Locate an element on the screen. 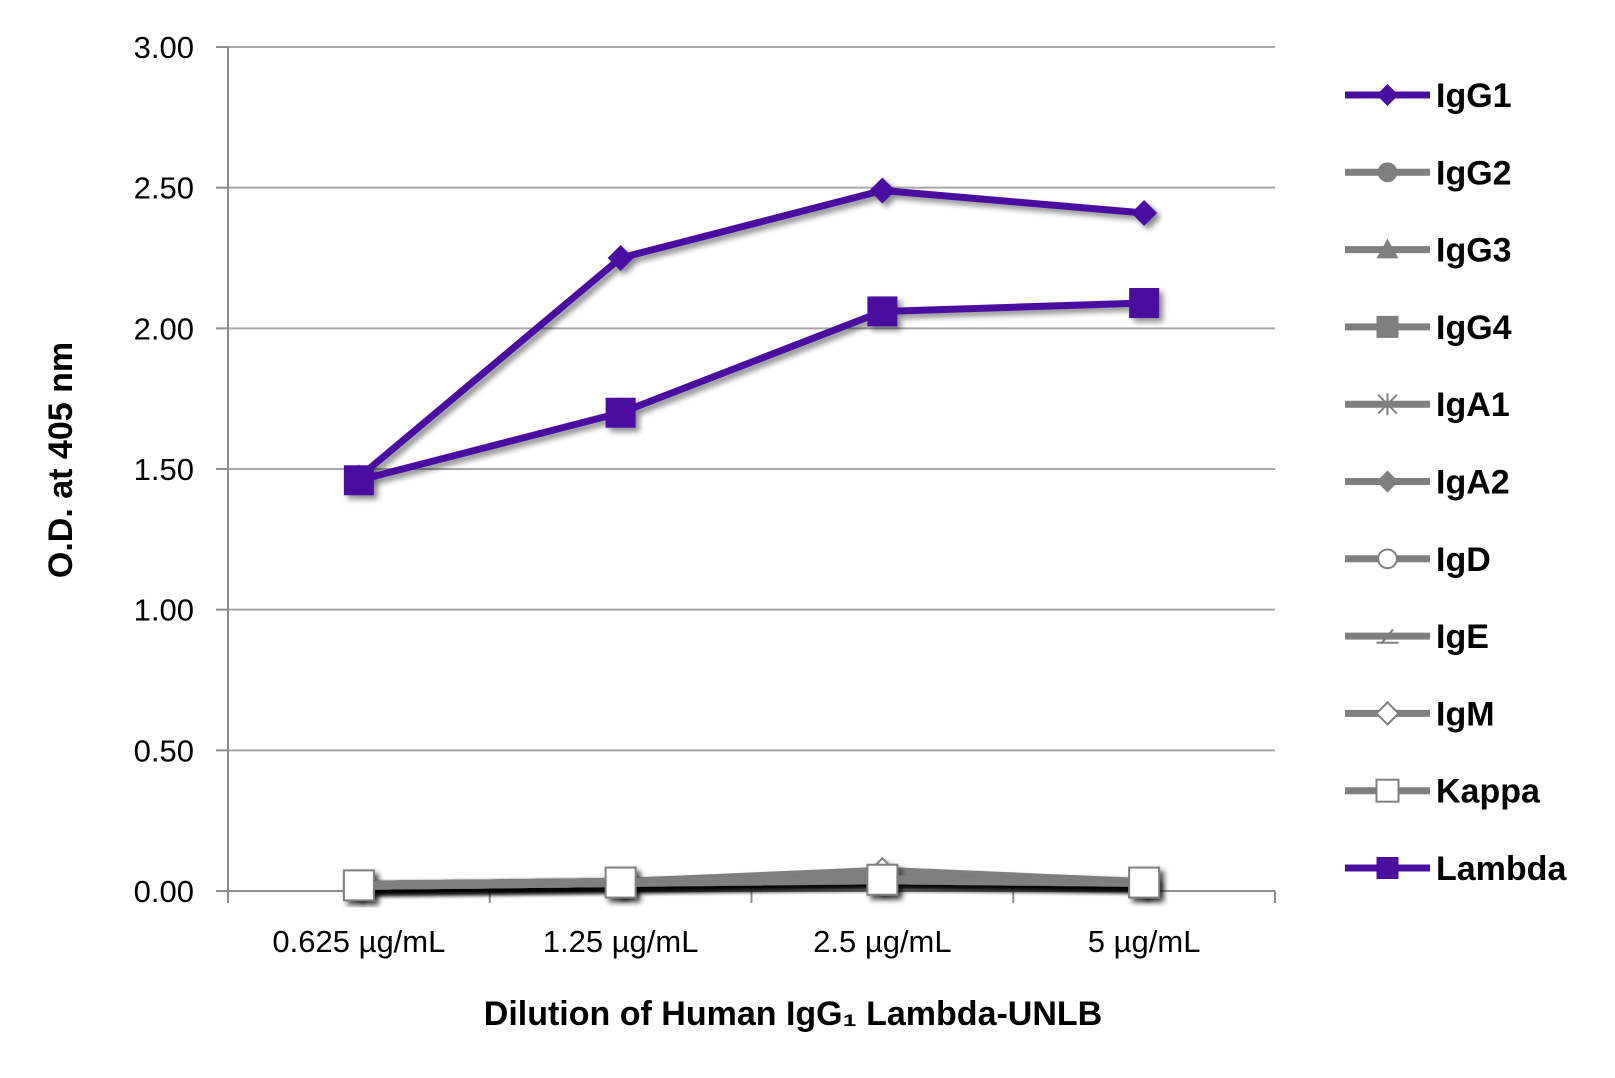 This screenshot has height=1078, width=1615. x-tick-label: 5 µg/mL is located at coordinates (1144, 941).